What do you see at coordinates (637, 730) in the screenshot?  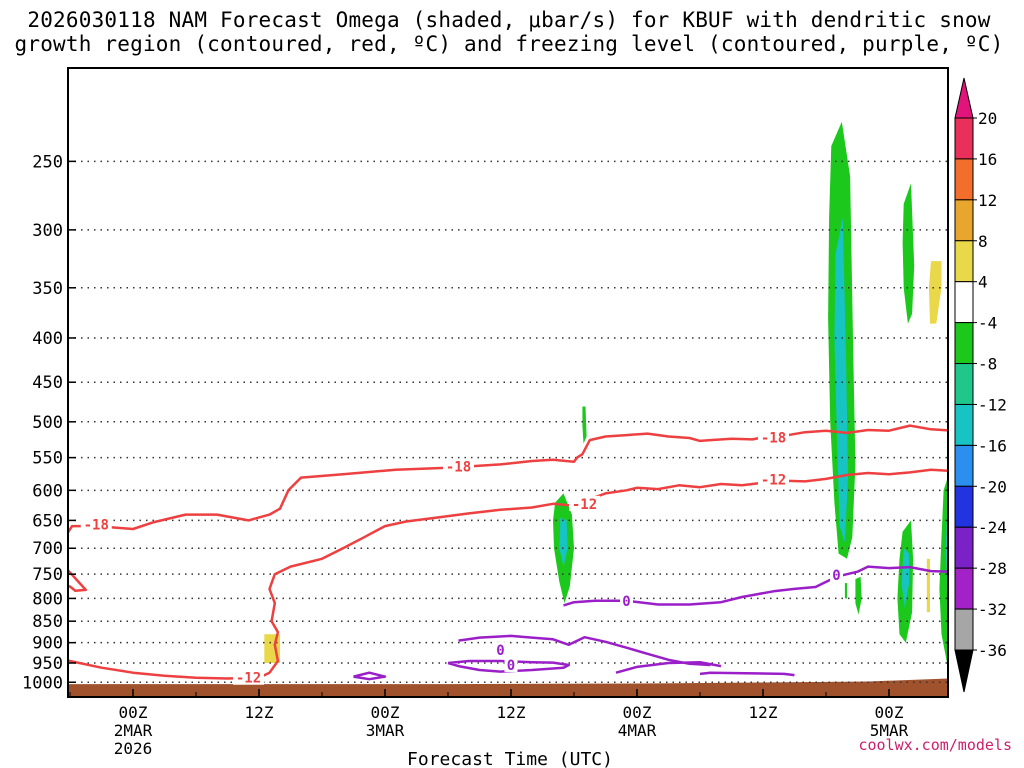 I see `x-tick-label: 4MAR` at bounding box center [637, 730].